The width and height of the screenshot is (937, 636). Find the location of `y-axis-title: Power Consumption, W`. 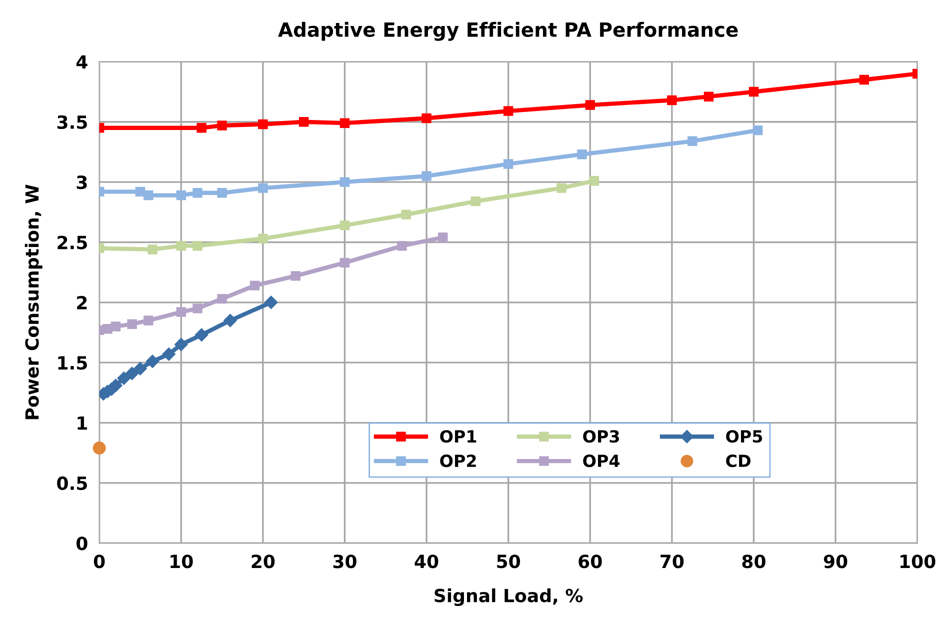

y-axis-title: Power Consumption, W is located at coordinates (33, 302).